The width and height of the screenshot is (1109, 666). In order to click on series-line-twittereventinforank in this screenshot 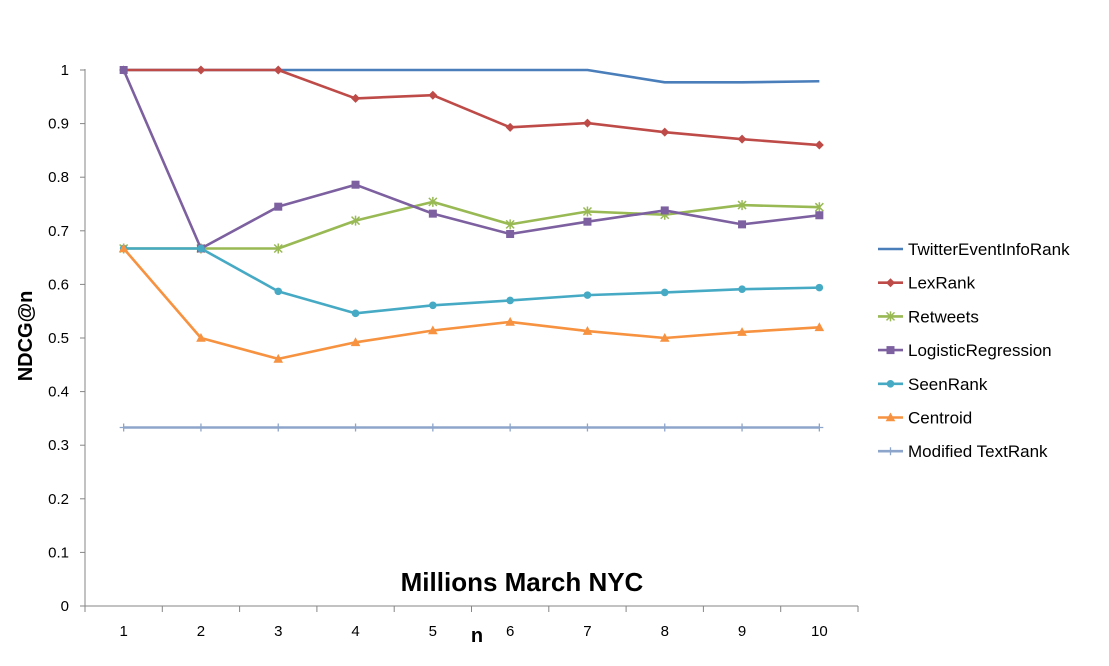, I will do `click(471, 76)`.